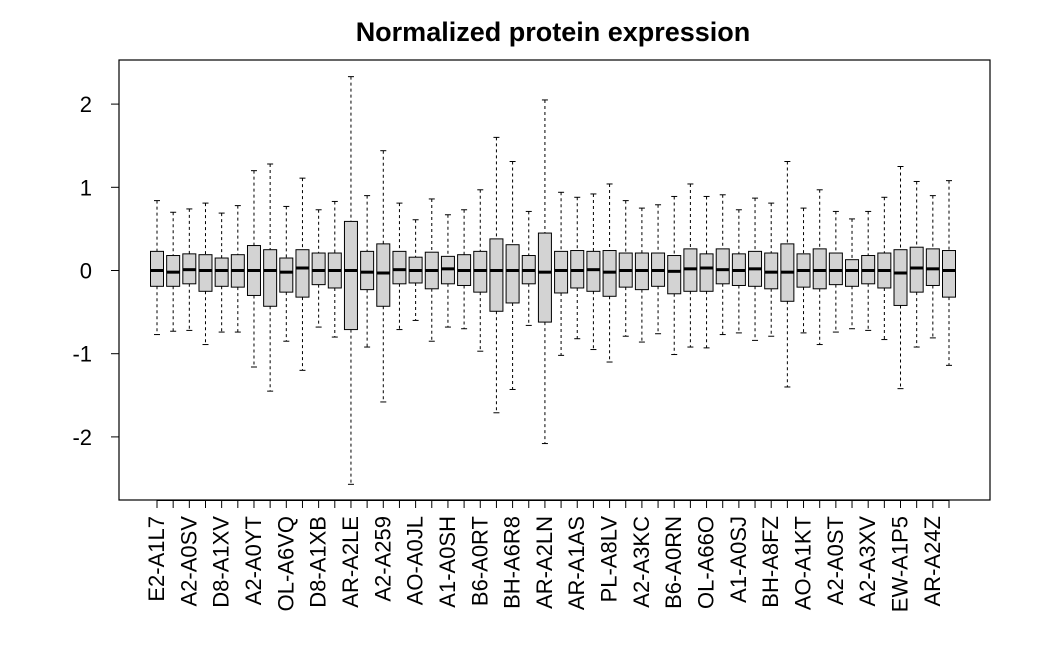  Describe the element at coordinates (479, 561) in the screenshot. I see `x-tick-label: B6-A0RT` at that location.